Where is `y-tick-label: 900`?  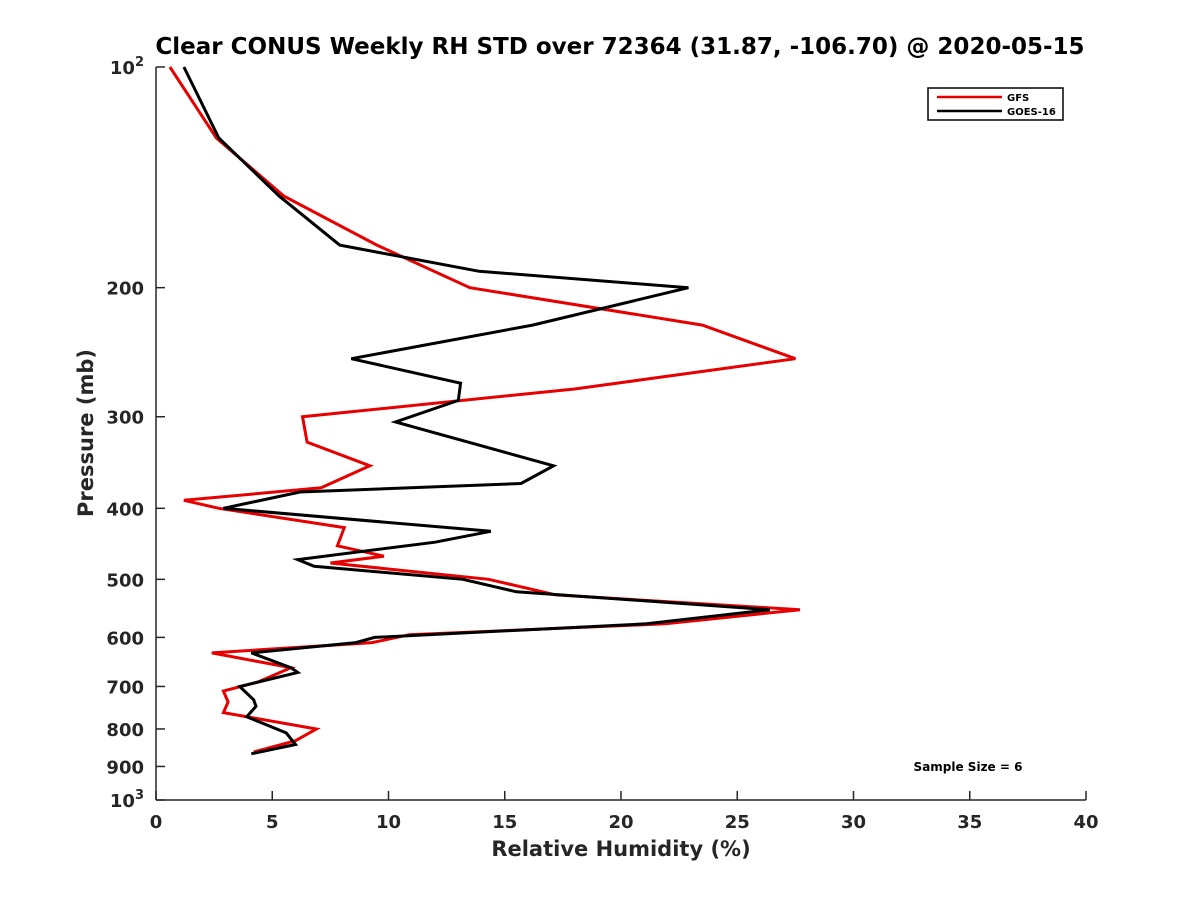
y-tick-label: 900 is located at coordinates (125, 767).